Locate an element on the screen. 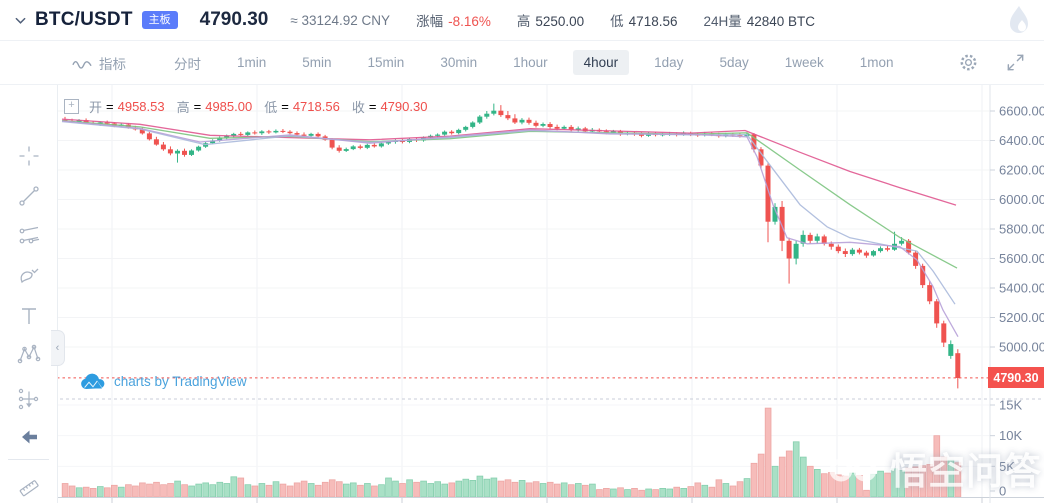  symbol-title: BTC/USDT is located at coordinates (84, 19).